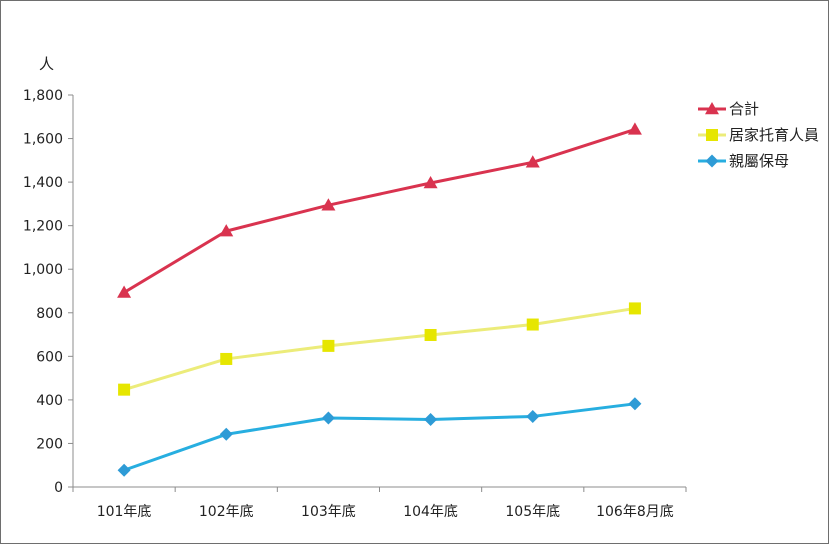 The width and height of the screenshot is (829, 545). Describe the element at coordinates (124, 512) in the screenshot. I see `x-tick-label: 101年底` at that location.